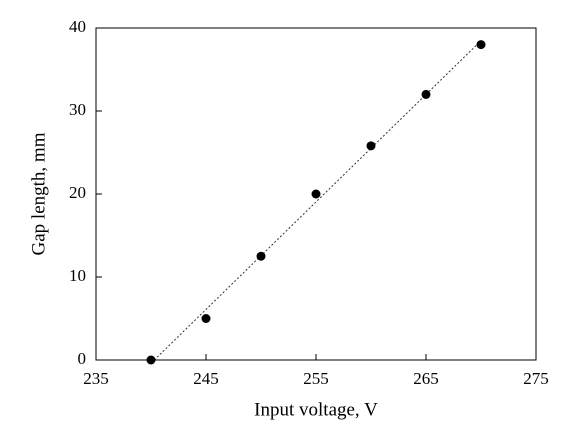 The image size is (577, 436). I want to click on y-tick-label: 10, so click(77, 275).